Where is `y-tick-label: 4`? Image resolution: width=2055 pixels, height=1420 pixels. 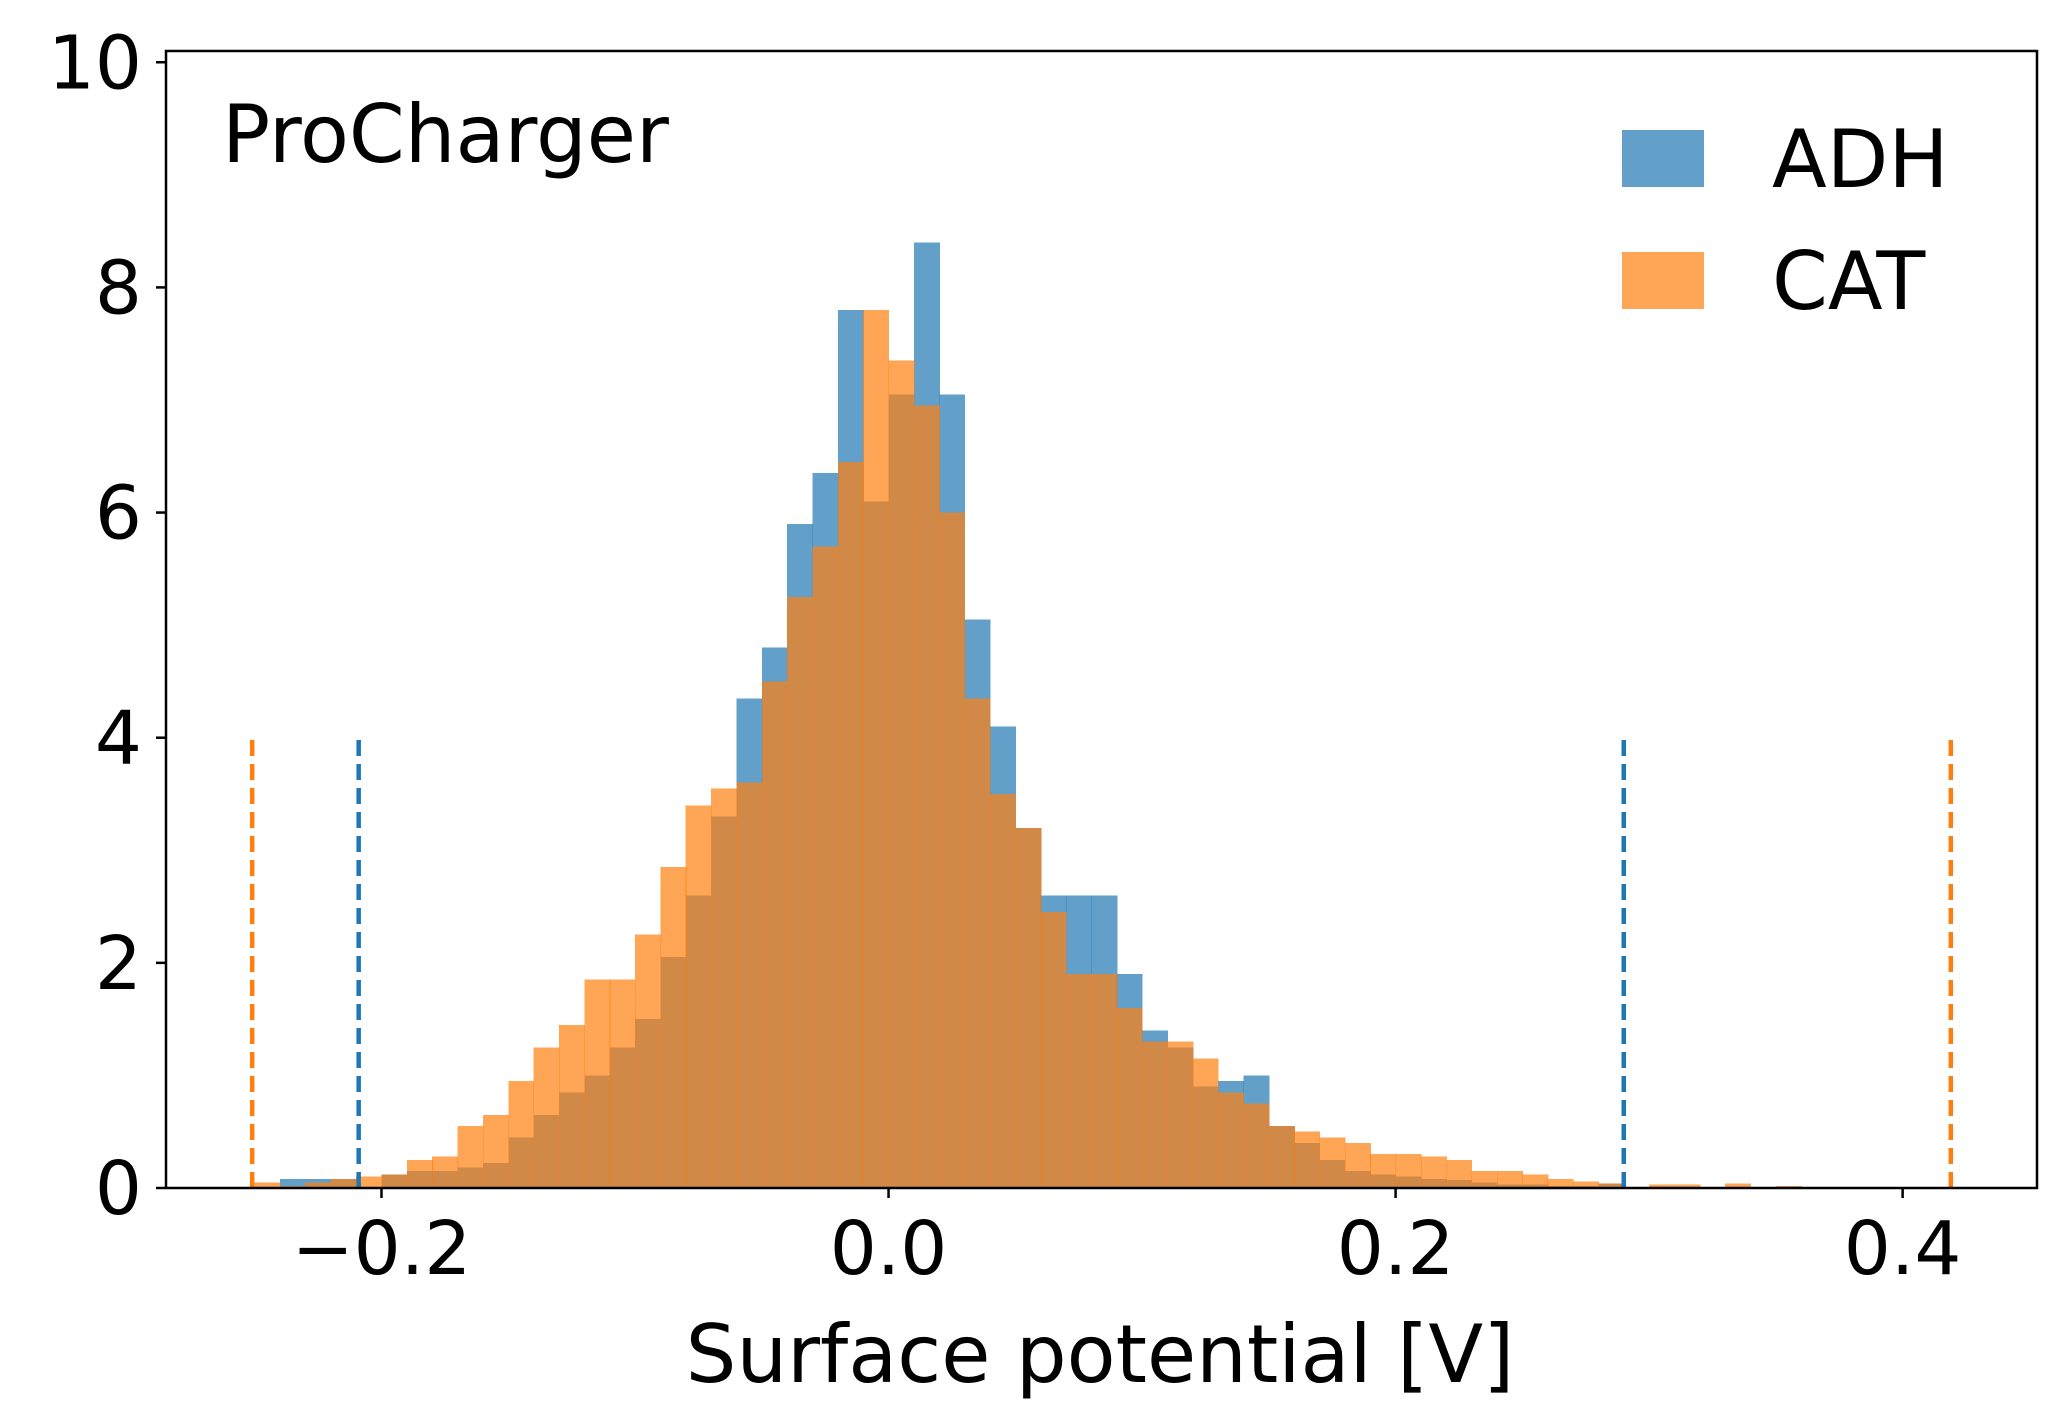 y-tick-label: 4 is located at coordinates (118, 739).